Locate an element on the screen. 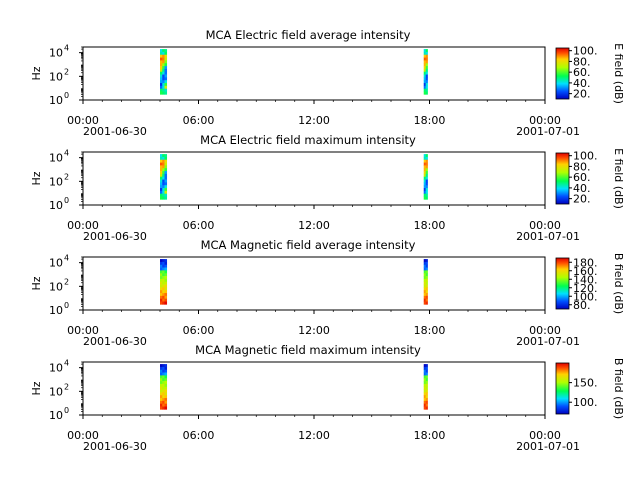 The height and width of the screenshot is (480, 640). colorbar-tick-label: 180. is located at coordinates (585, 262).